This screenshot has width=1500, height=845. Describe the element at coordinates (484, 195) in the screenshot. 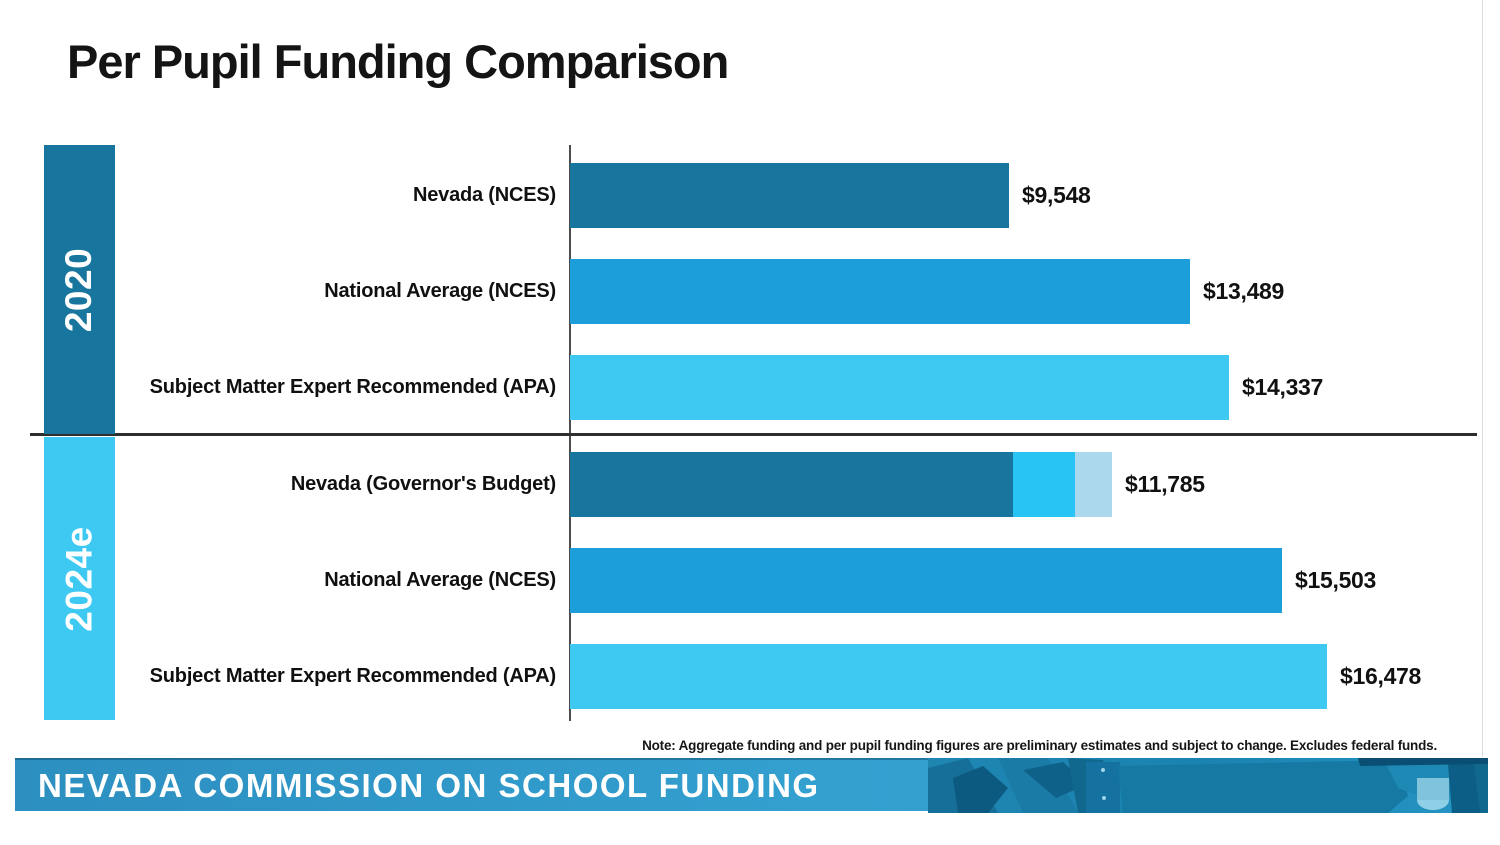

I see `category-label: Nevada (NCES)` at that location.